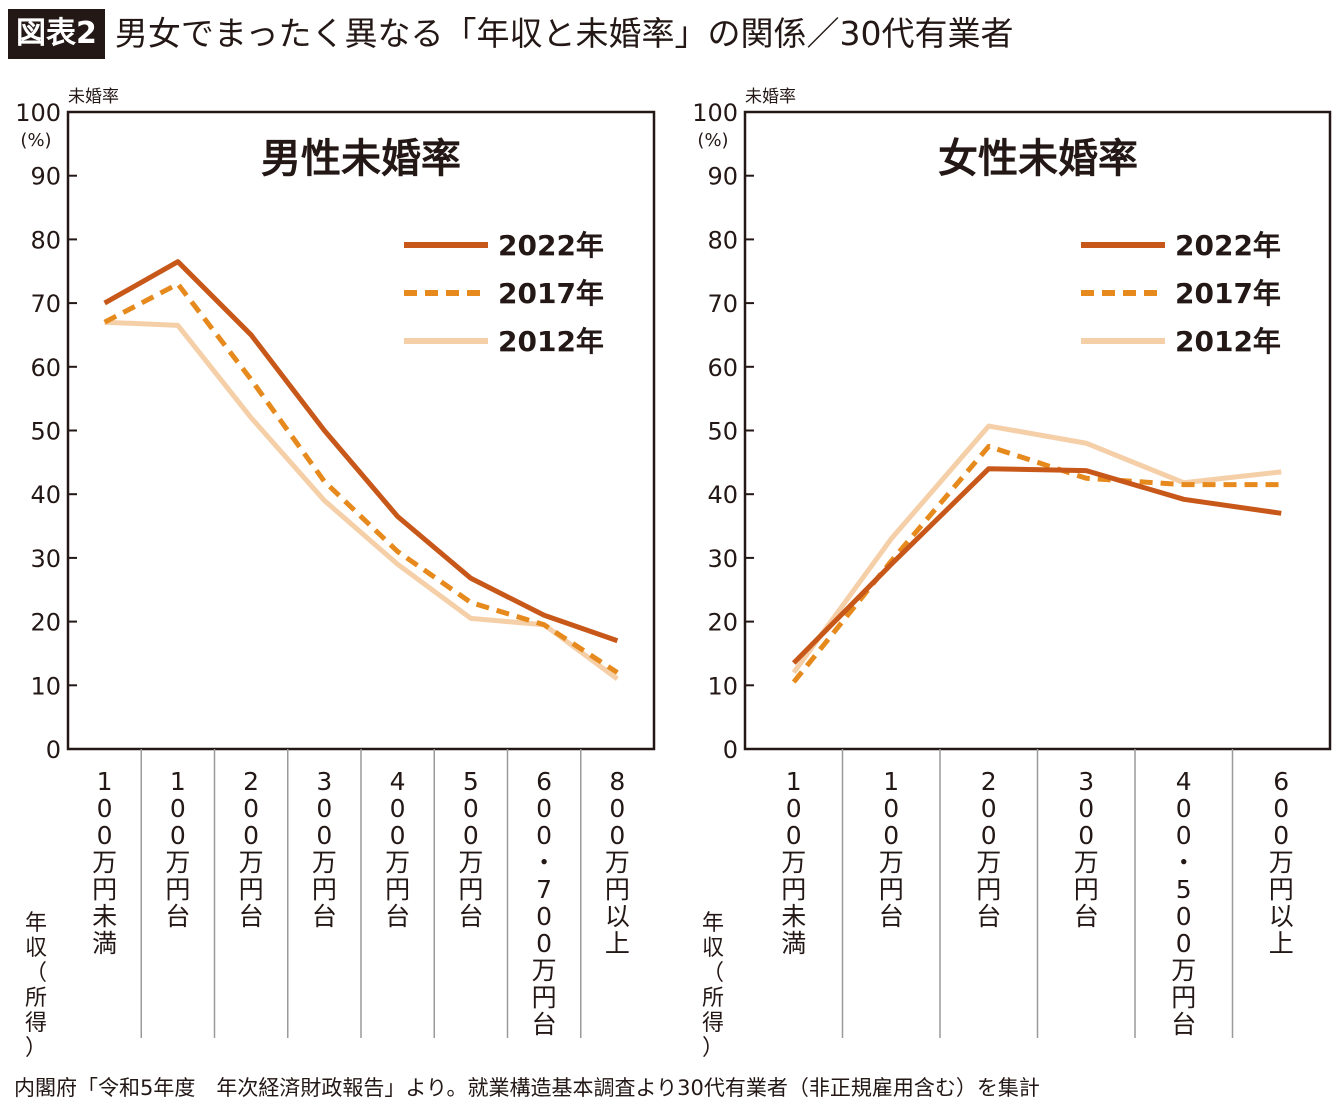 The image size is (1340, 1119). What do you see at coordinates (1183, 903) in the screenshot?
I see `x-category-label: 4 0 0 ・ 5 0 0 万円台` at bounding box center [1183, 903].